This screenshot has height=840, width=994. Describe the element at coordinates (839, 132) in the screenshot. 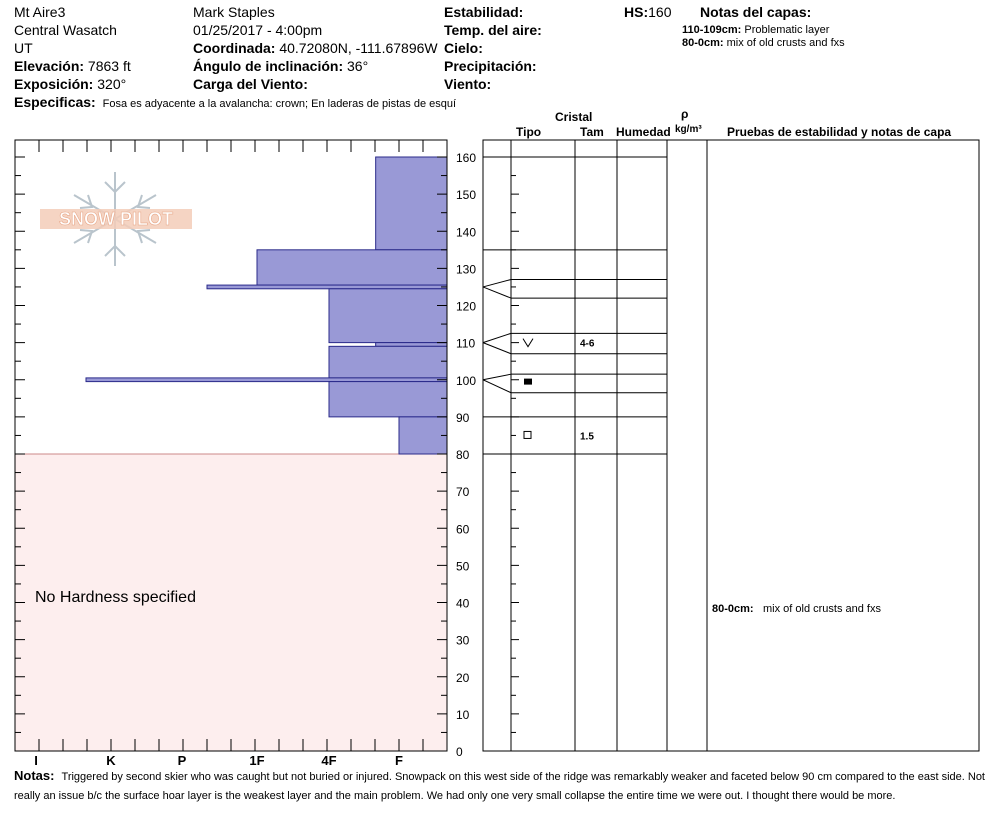

I see `col-tests: Pruebas de estabilidad y notas de capa` at that location.